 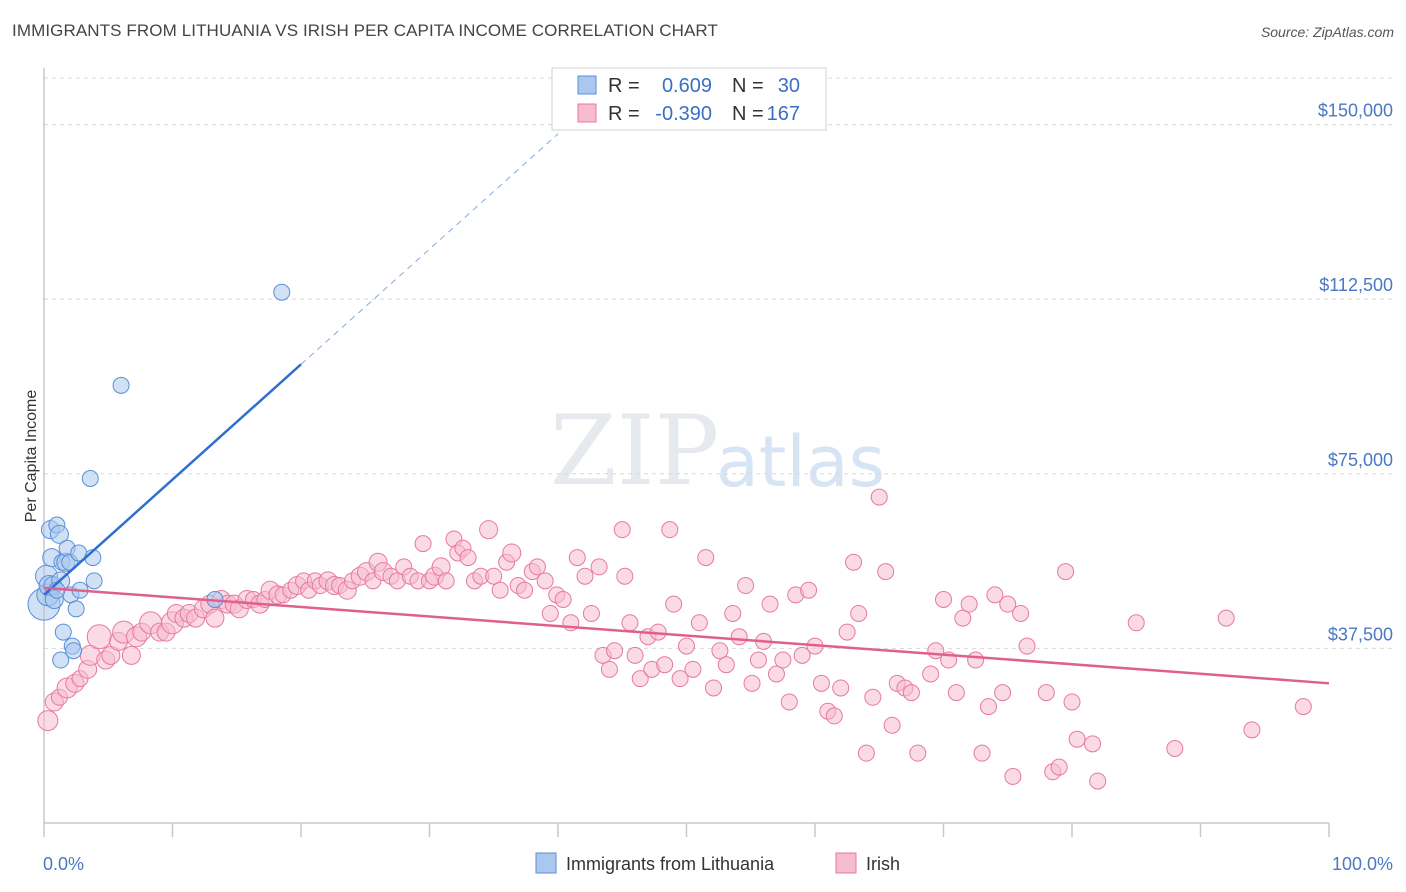 I want to click on stats-r-label-irish: R =, so click(x=624, y=114).